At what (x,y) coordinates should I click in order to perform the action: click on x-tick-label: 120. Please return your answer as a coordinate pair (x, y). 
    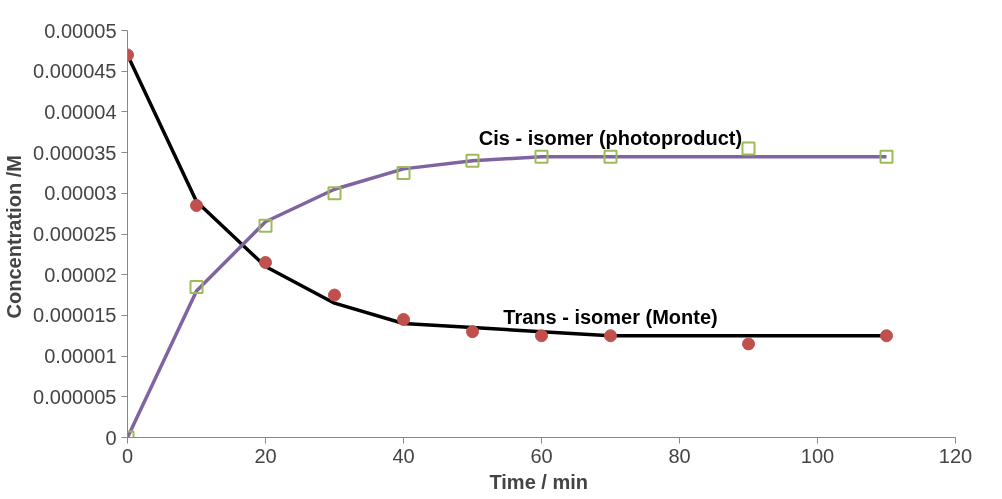
    Looking at the image, I should click on (955, 455).